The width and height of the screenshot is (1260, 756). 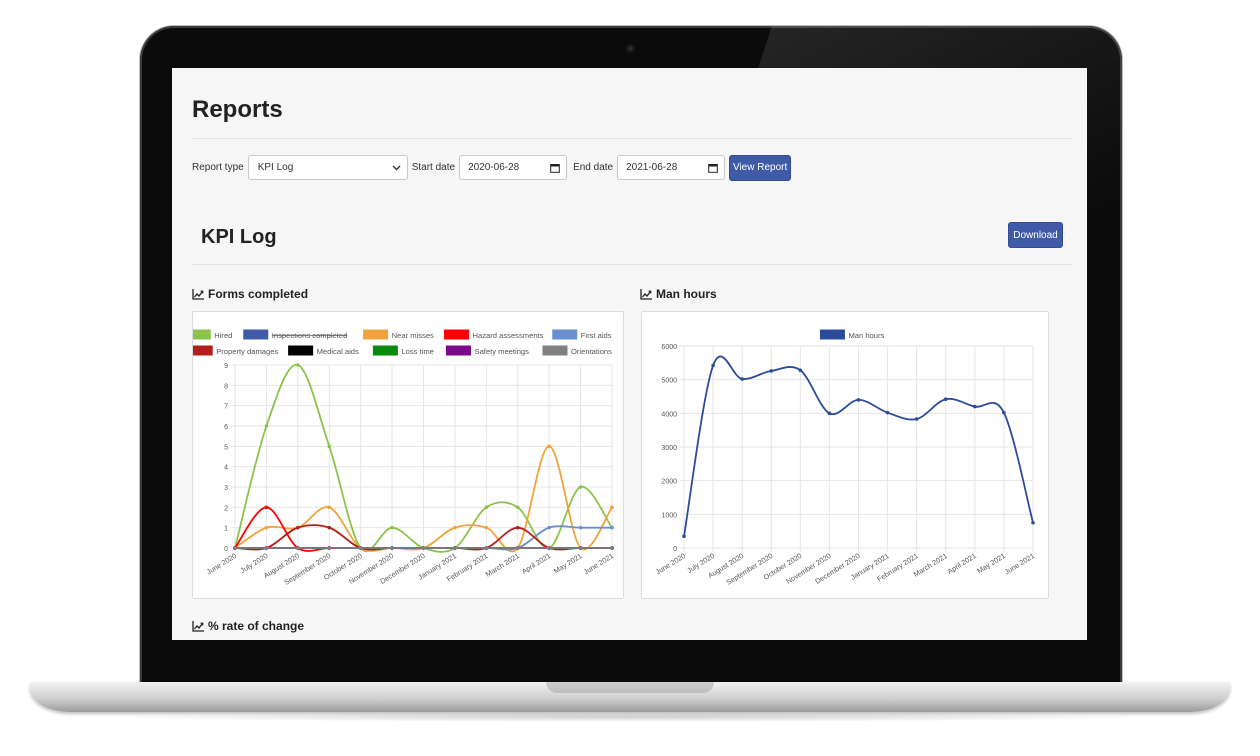 I want to click on x-tick-label: April 2021, so click(x=536, y=563).